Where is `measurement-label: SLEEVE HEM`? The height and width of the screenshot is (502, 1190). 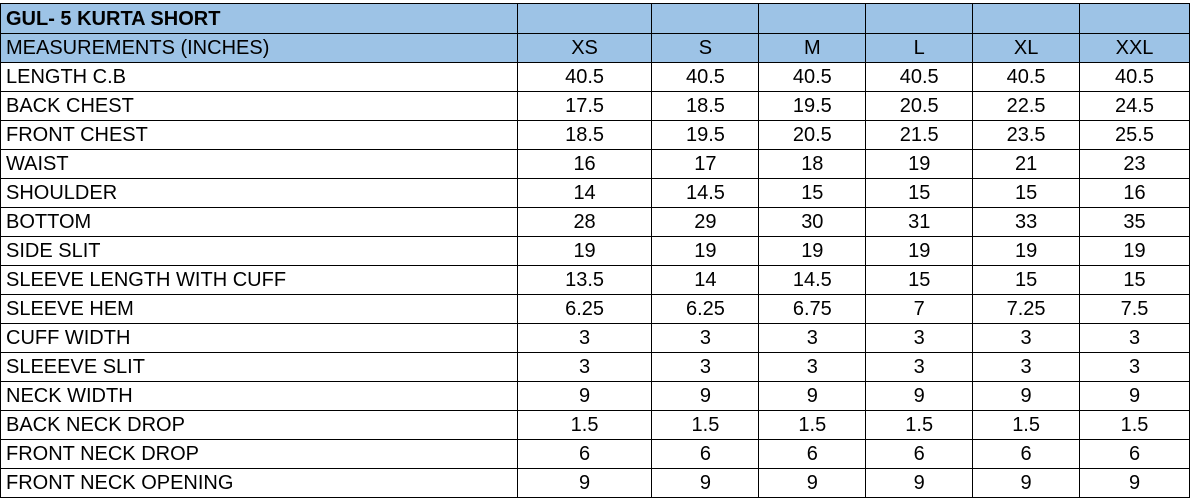
measurement-label: SLEEVE HEM is located at coordinates (259, 309).